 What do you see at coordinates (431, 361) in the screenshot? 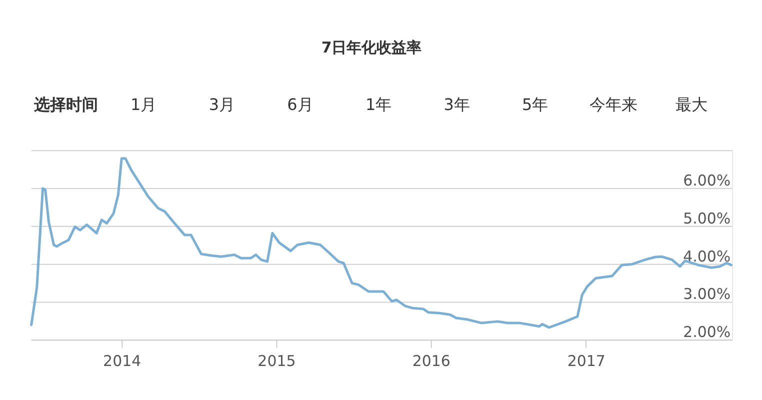
I see `x-tick-label: 2016` at bounding box center [431, 361].